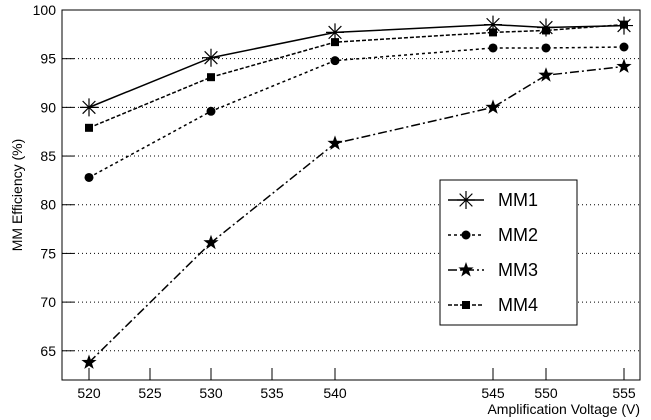 Image resolution: width=651 pixels, height=420 pixels. I want to click on x-tick-label: 540, so click(335, 393).